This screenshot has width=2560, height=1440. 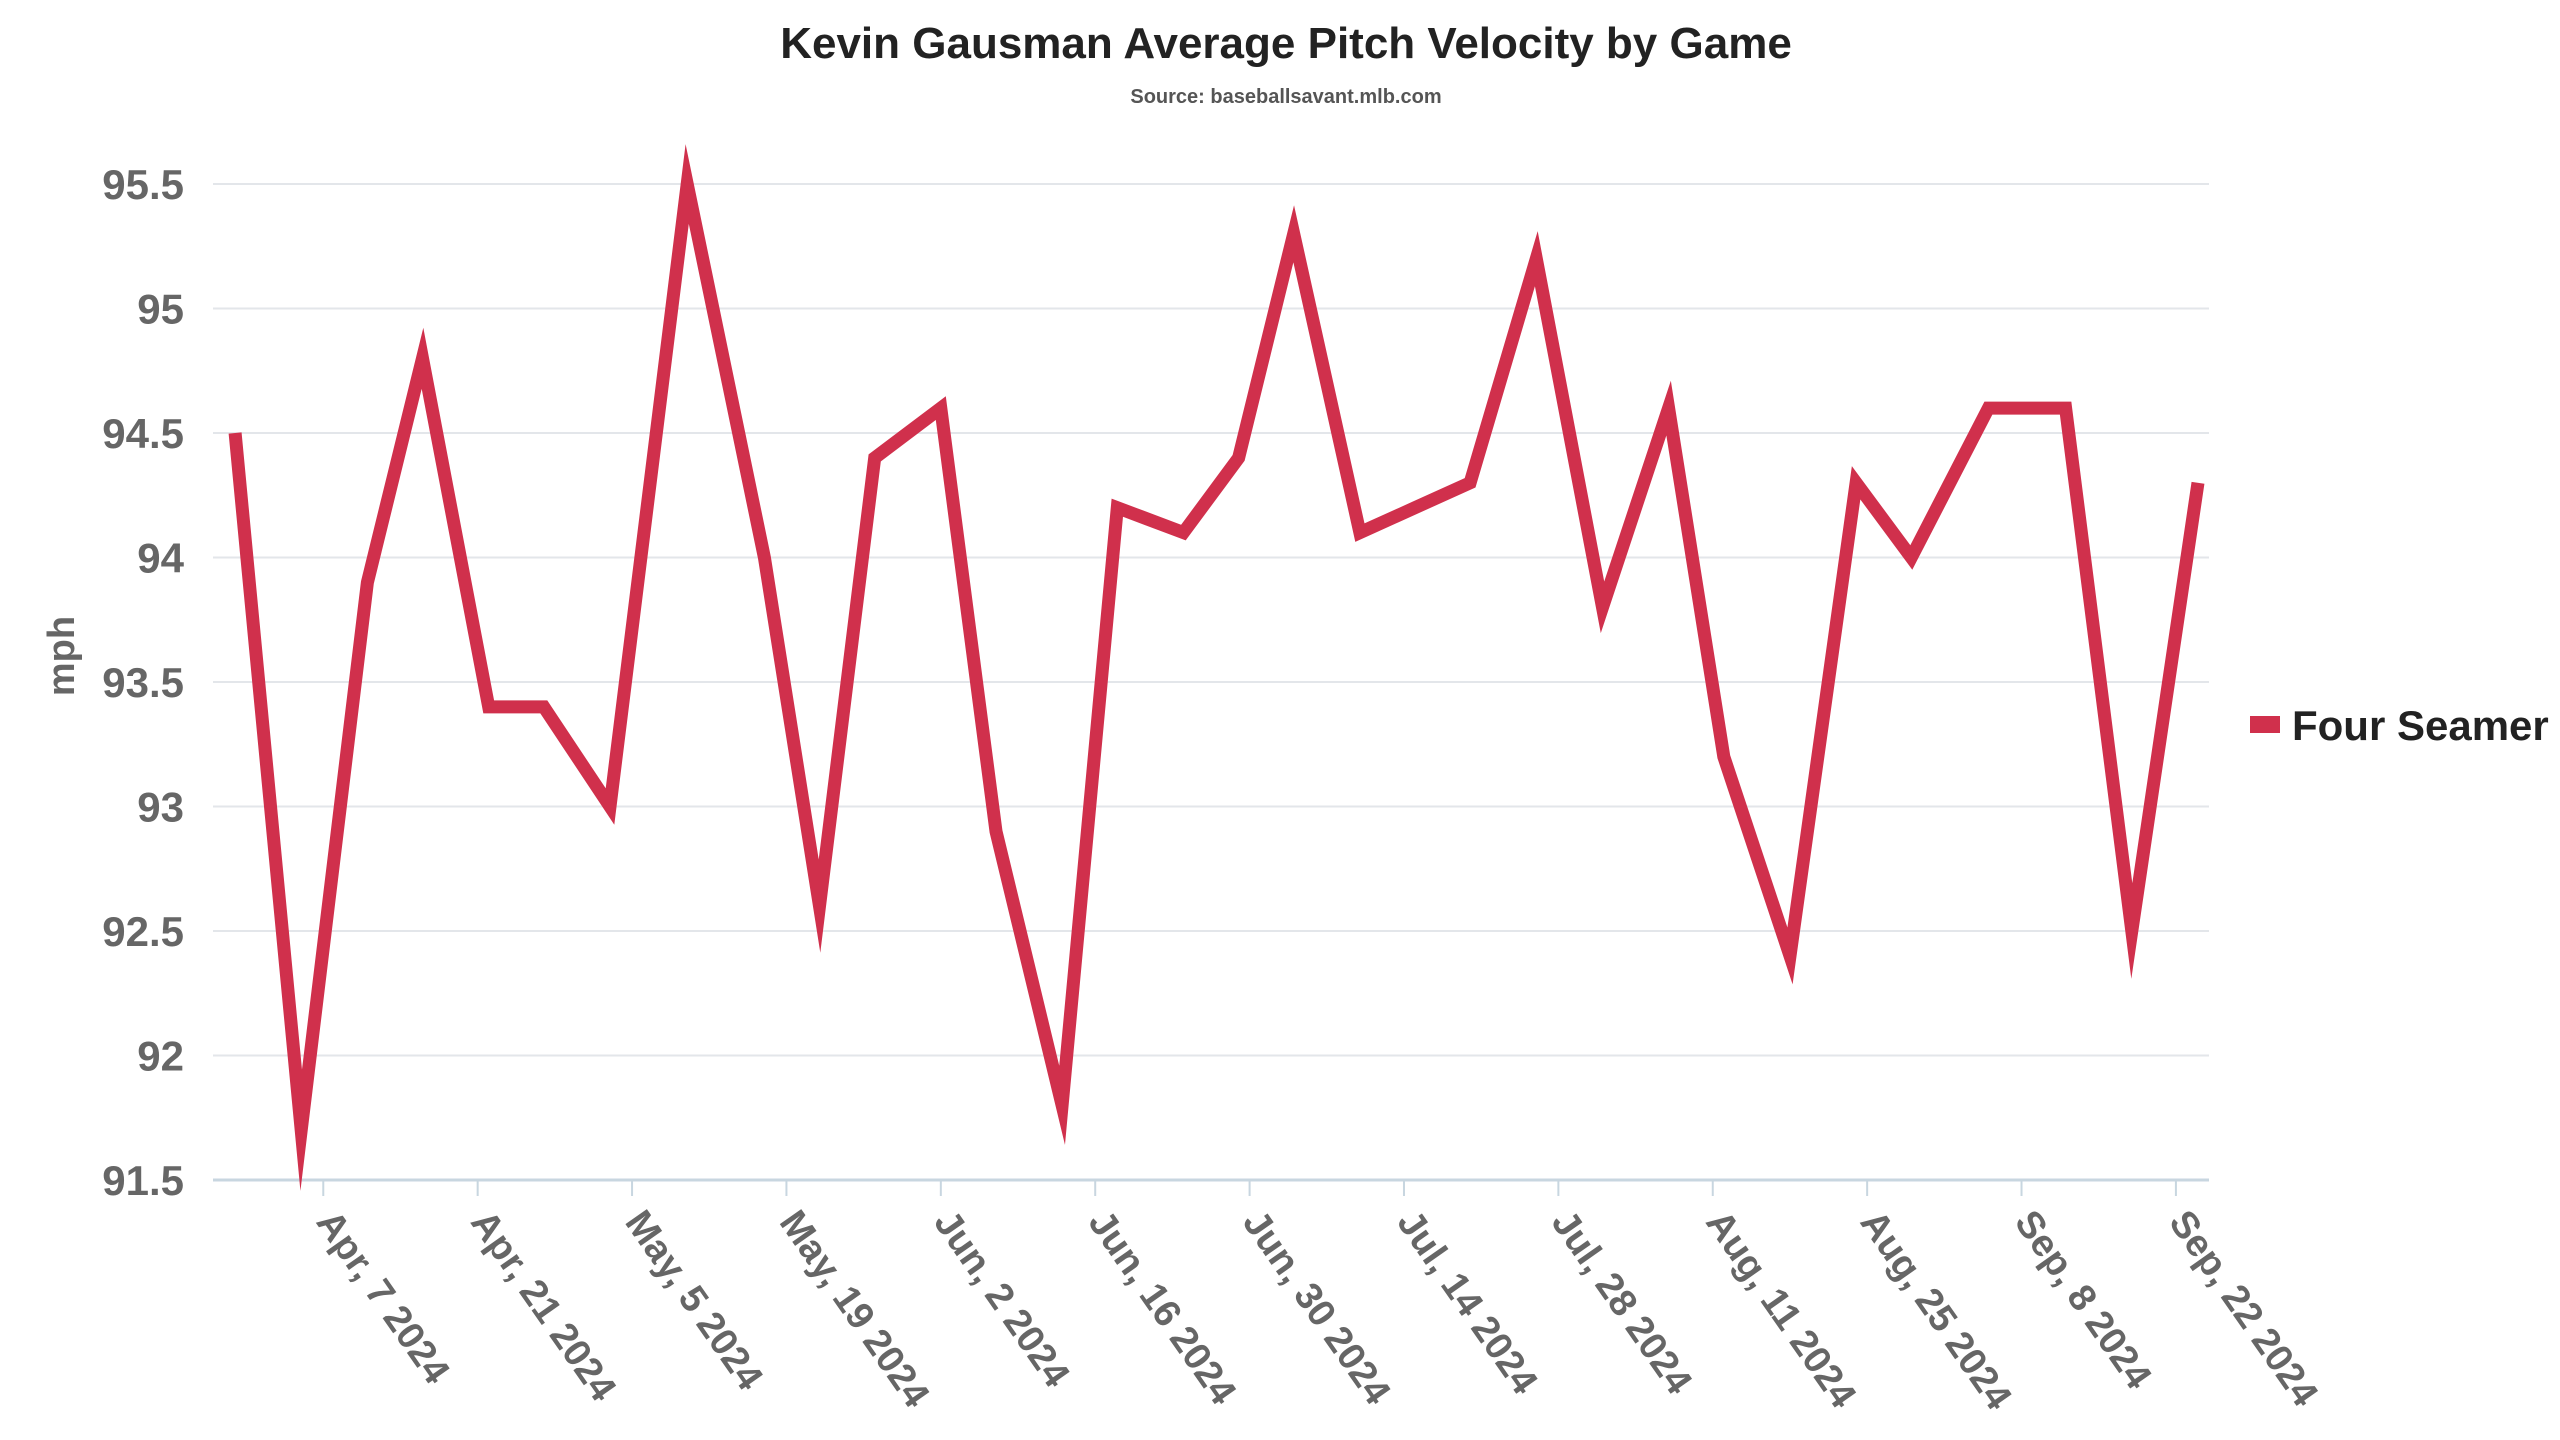 I want to click on x-tick-label: May, 19 2024, so click(x=854, y=1309).